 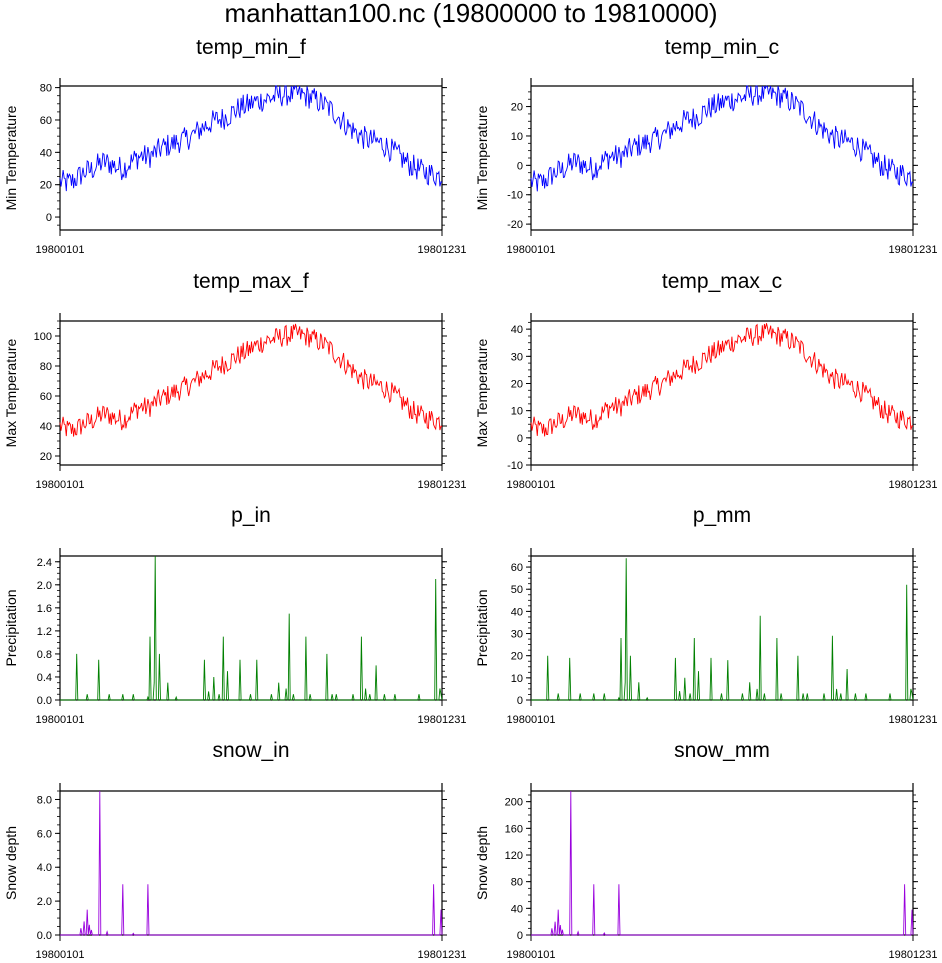 What do you see at coordinates (251, 281) in the screenshot?
I see `panel-temp-max-f-title: temp_max_f` at bounding box center [251, 281].